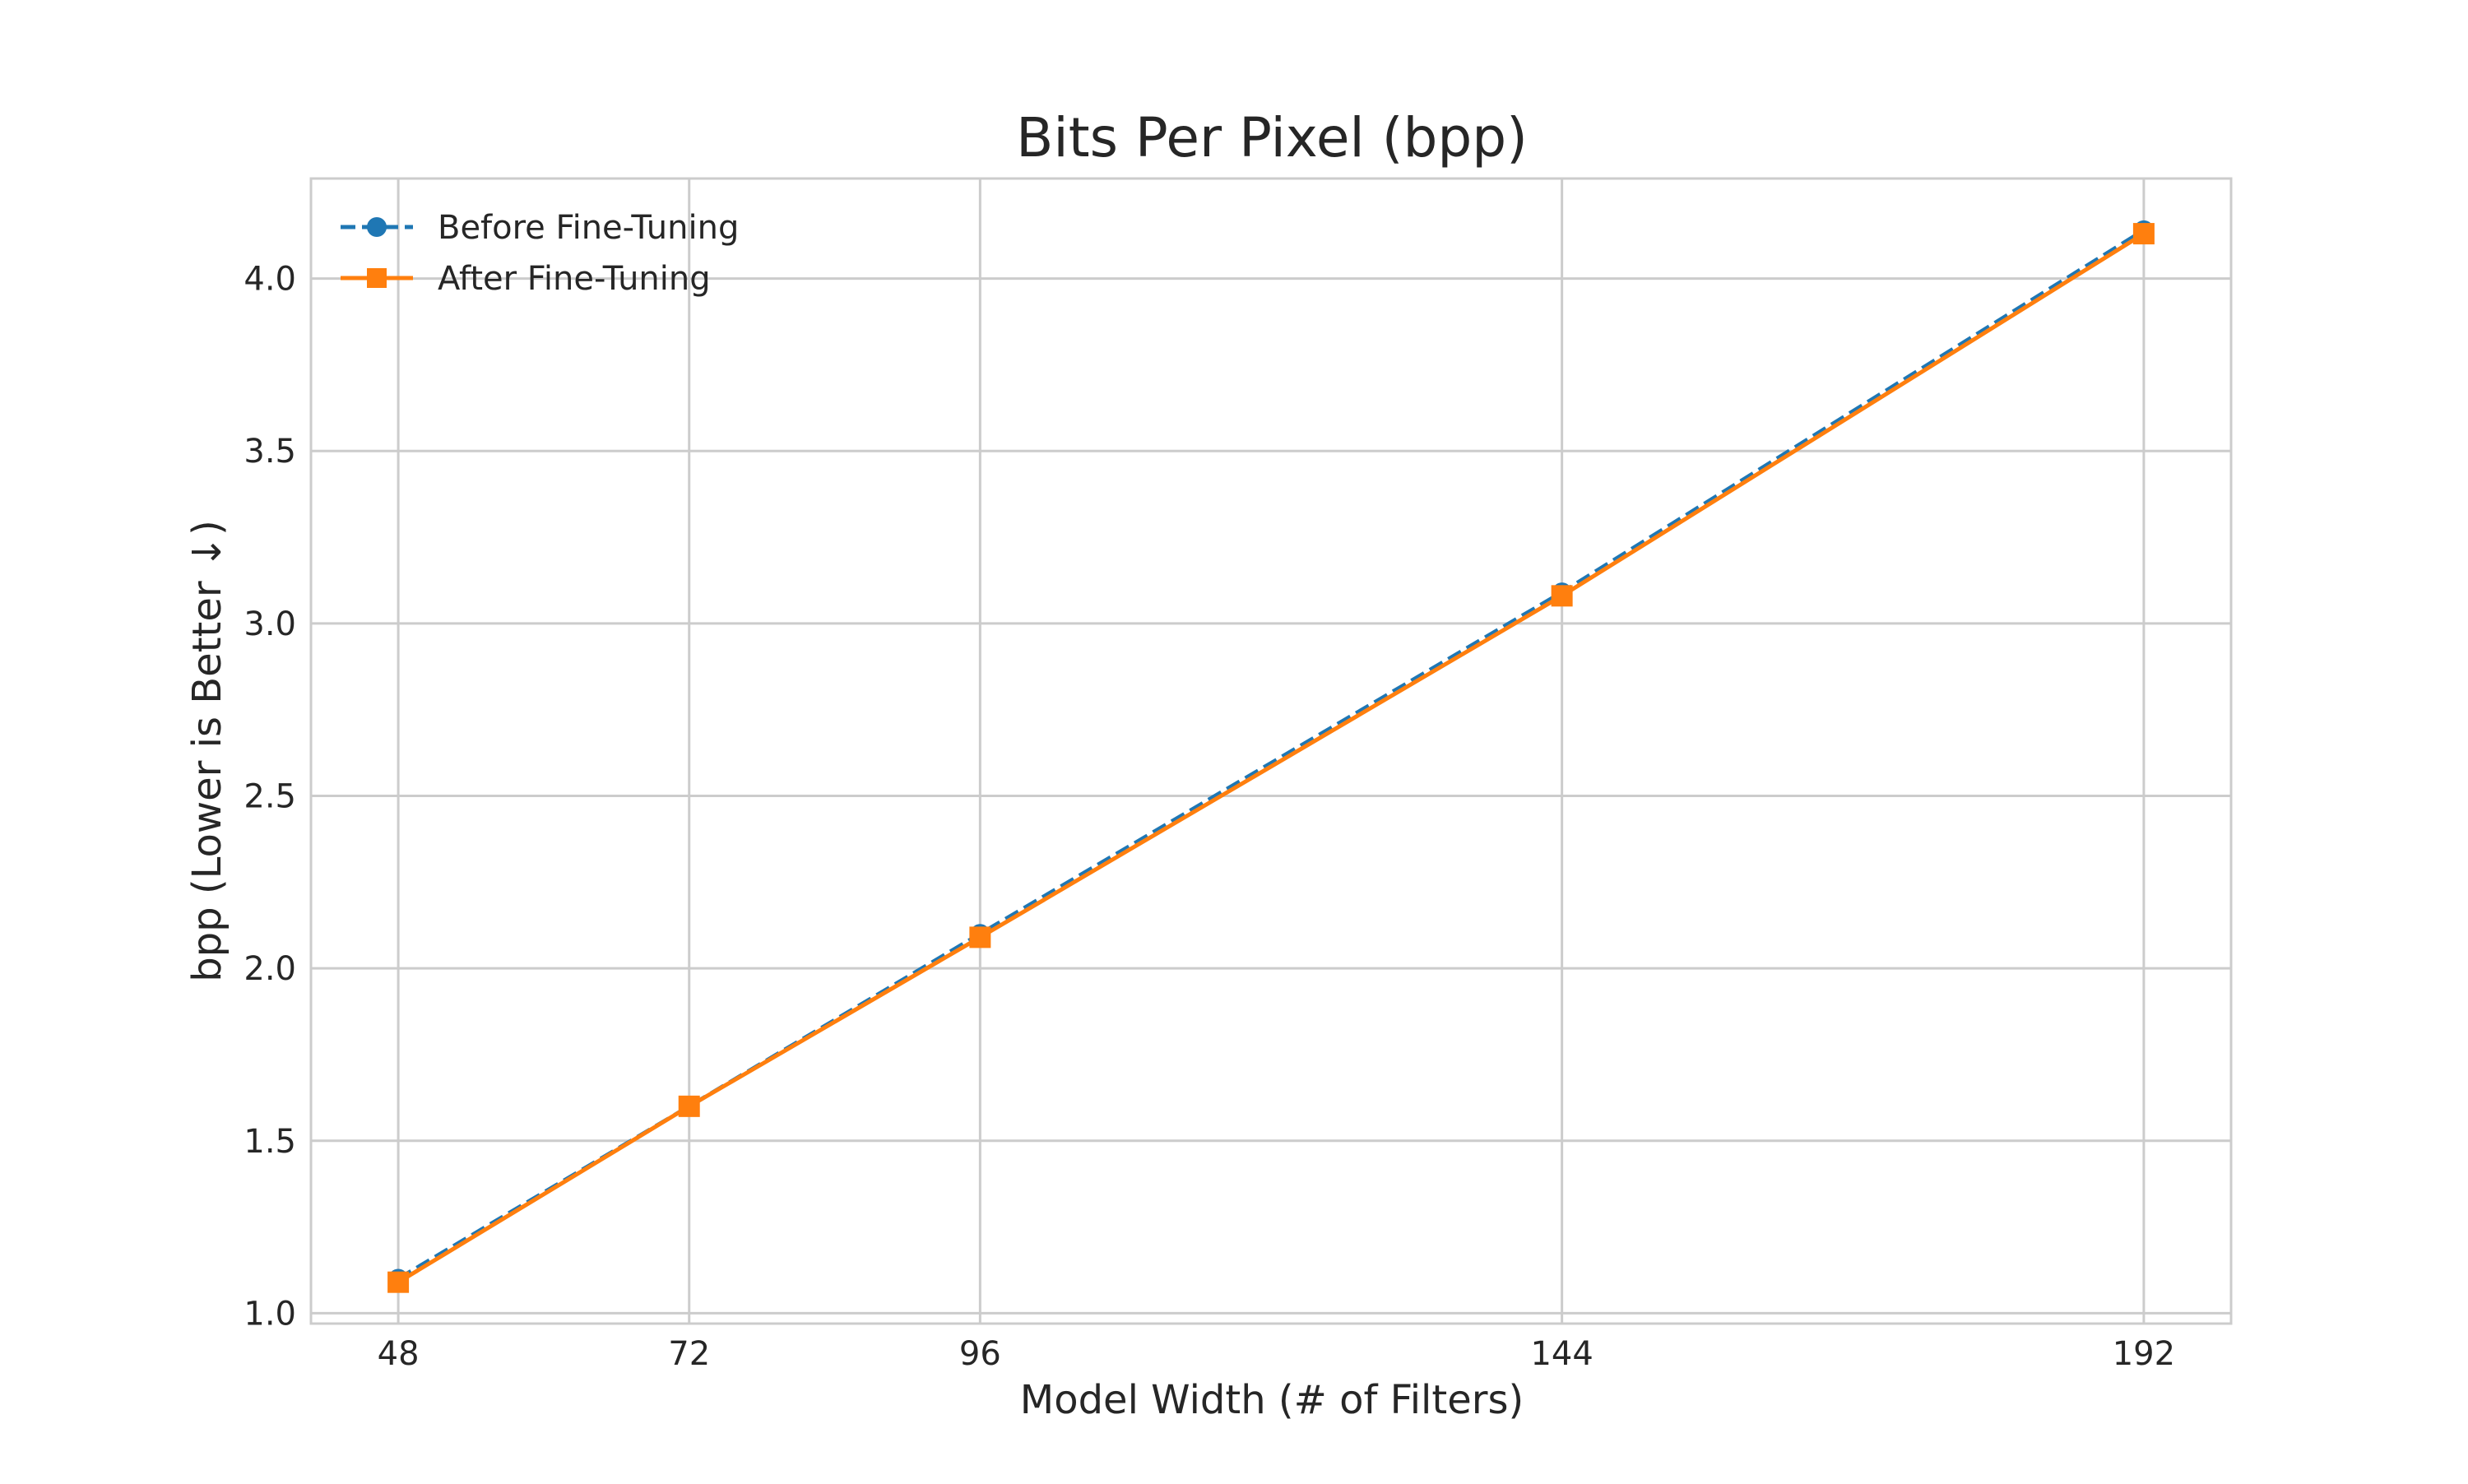 Image resolution: width=2468 pixels, height=1484 pixels. What do you see at coordinates (270, 1142) in the screenshot?
I see `y-tick-label: 1.5` at bounding box center [270, 1142].